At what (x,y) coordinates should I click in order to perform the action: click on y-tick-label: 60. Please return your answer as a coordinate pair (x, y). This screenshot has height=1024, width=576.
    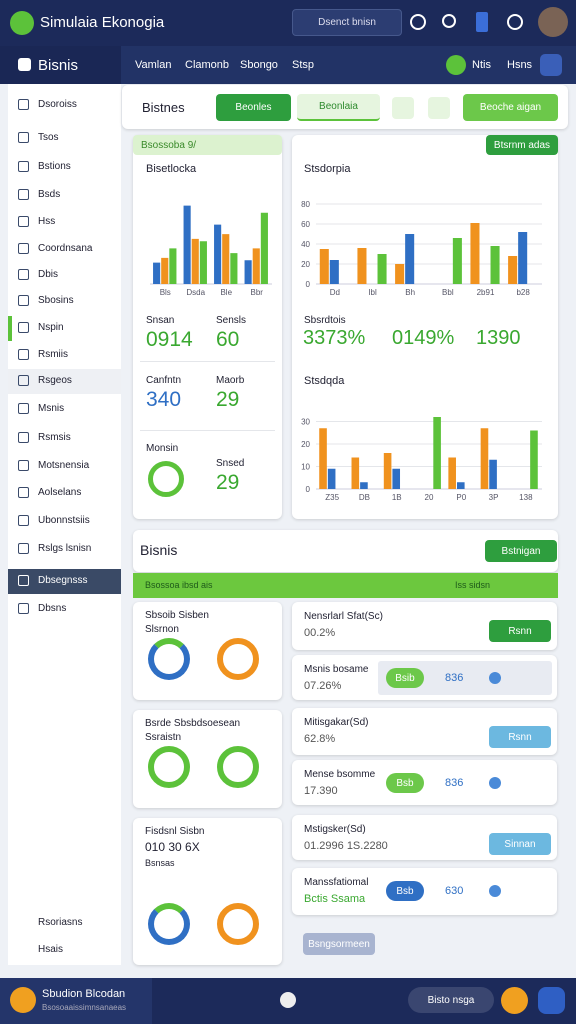
    Looking at the image, I should click on (305, 224).